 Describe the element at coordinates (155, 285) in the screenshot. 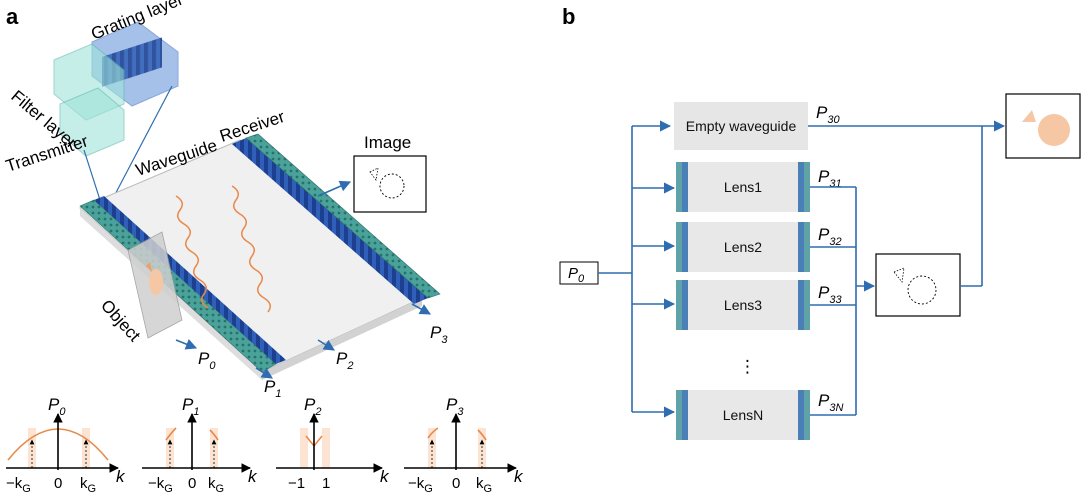

I see `object-plate` at that location.